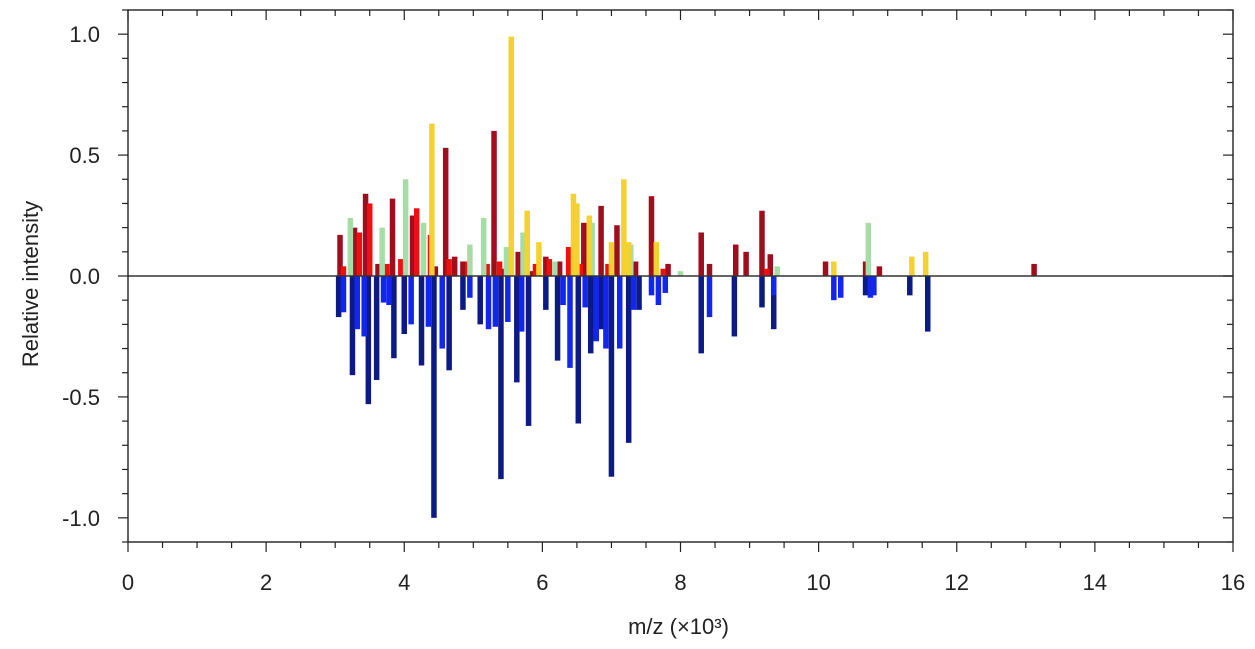  What do you see at coordinates (1095, 582) in the screenshot?
I see `x-tick-label: 14` at bounding box center [1095, 582].